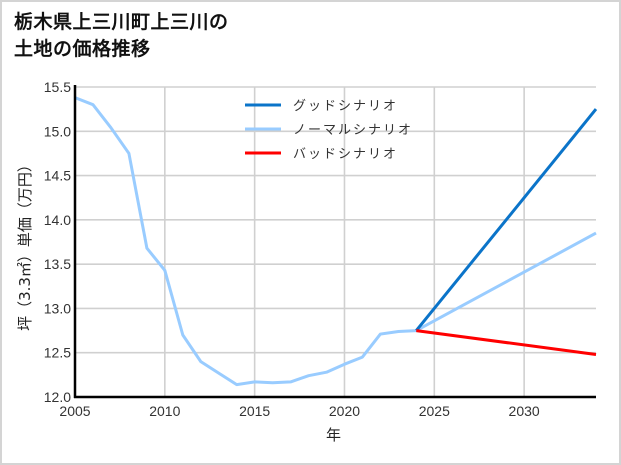  Describe the element at coordinates (121, 36) in the screenshot. I see `chart-title: 栃木県上三川町上三川の 土地の価格推移` at that location.